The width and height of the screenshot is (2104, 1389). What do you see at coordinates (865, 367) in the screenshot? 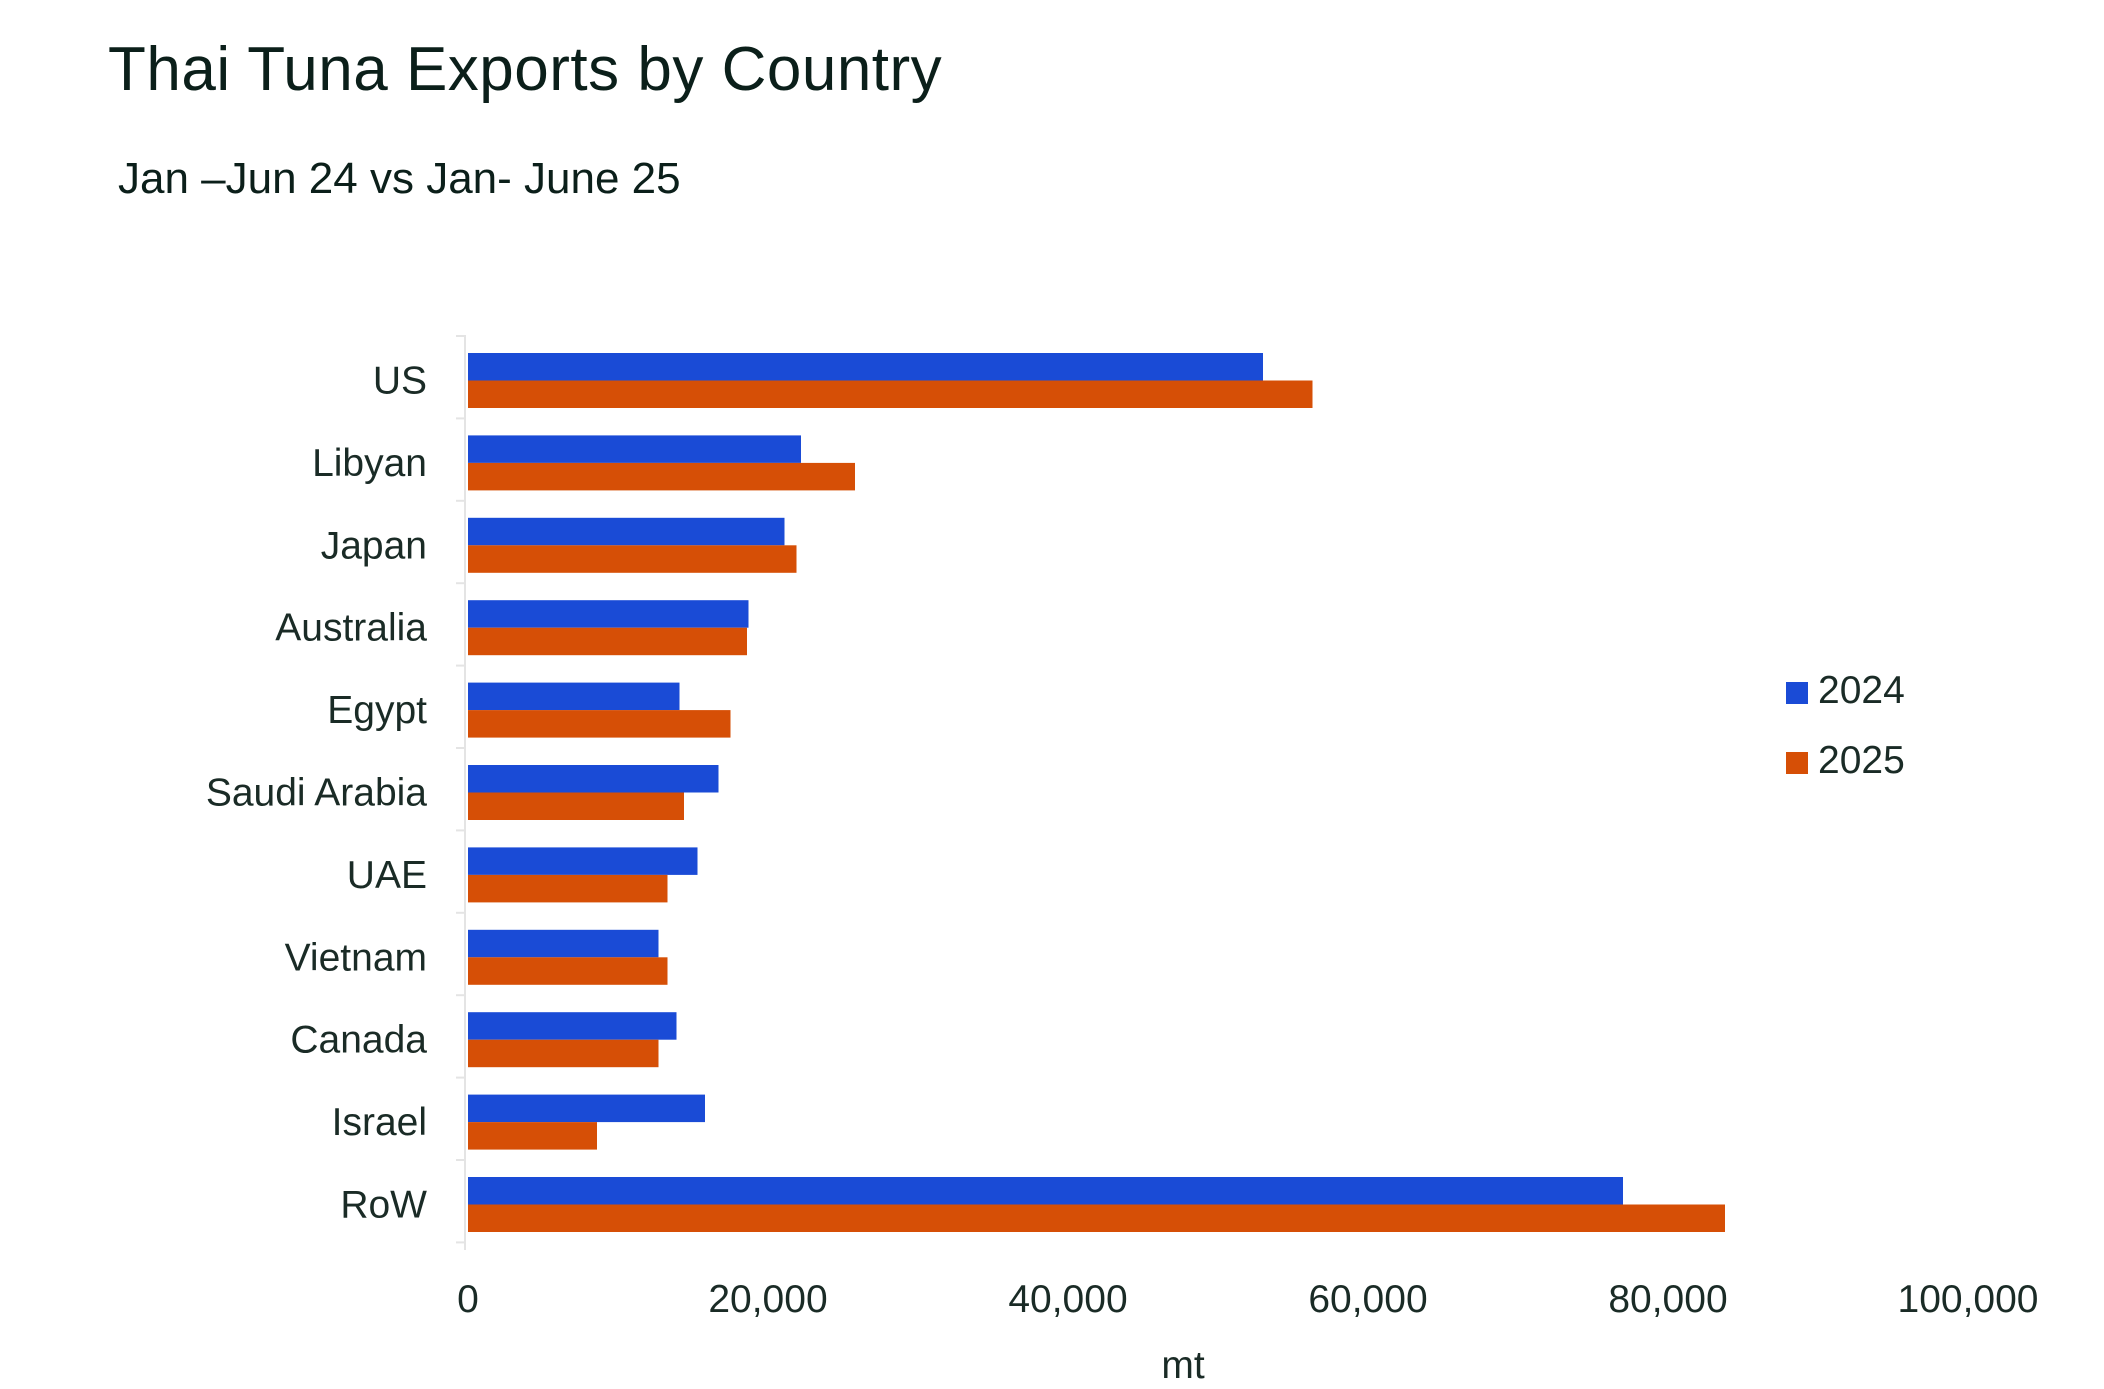
I see `bar-us-2024` at bounding box center [865, 367].